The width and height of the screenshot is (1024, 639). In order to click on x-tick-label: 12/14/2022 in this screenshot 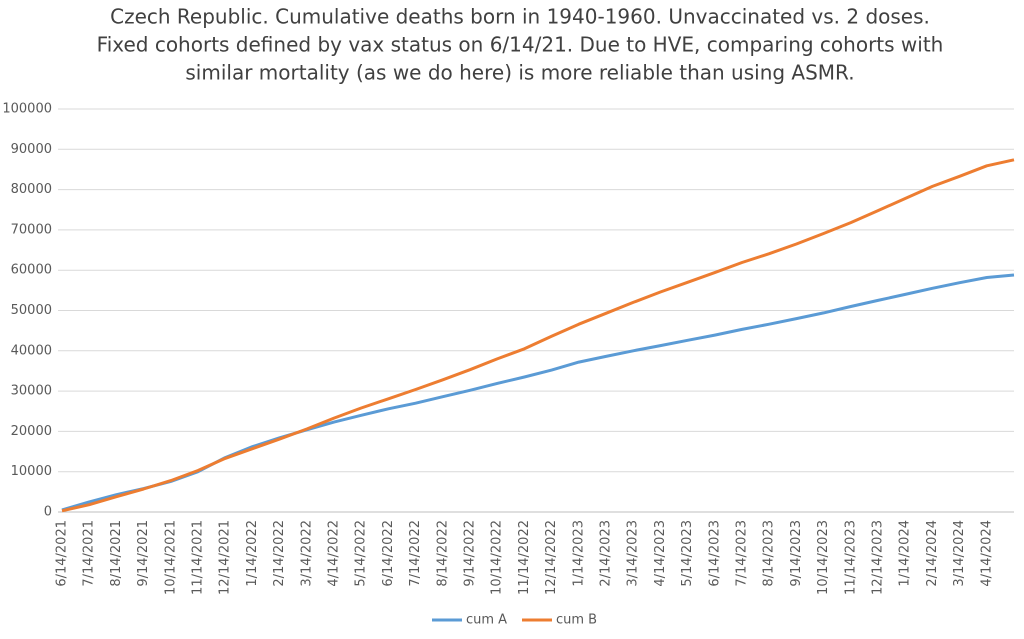, I will do `click(551, 557)`.